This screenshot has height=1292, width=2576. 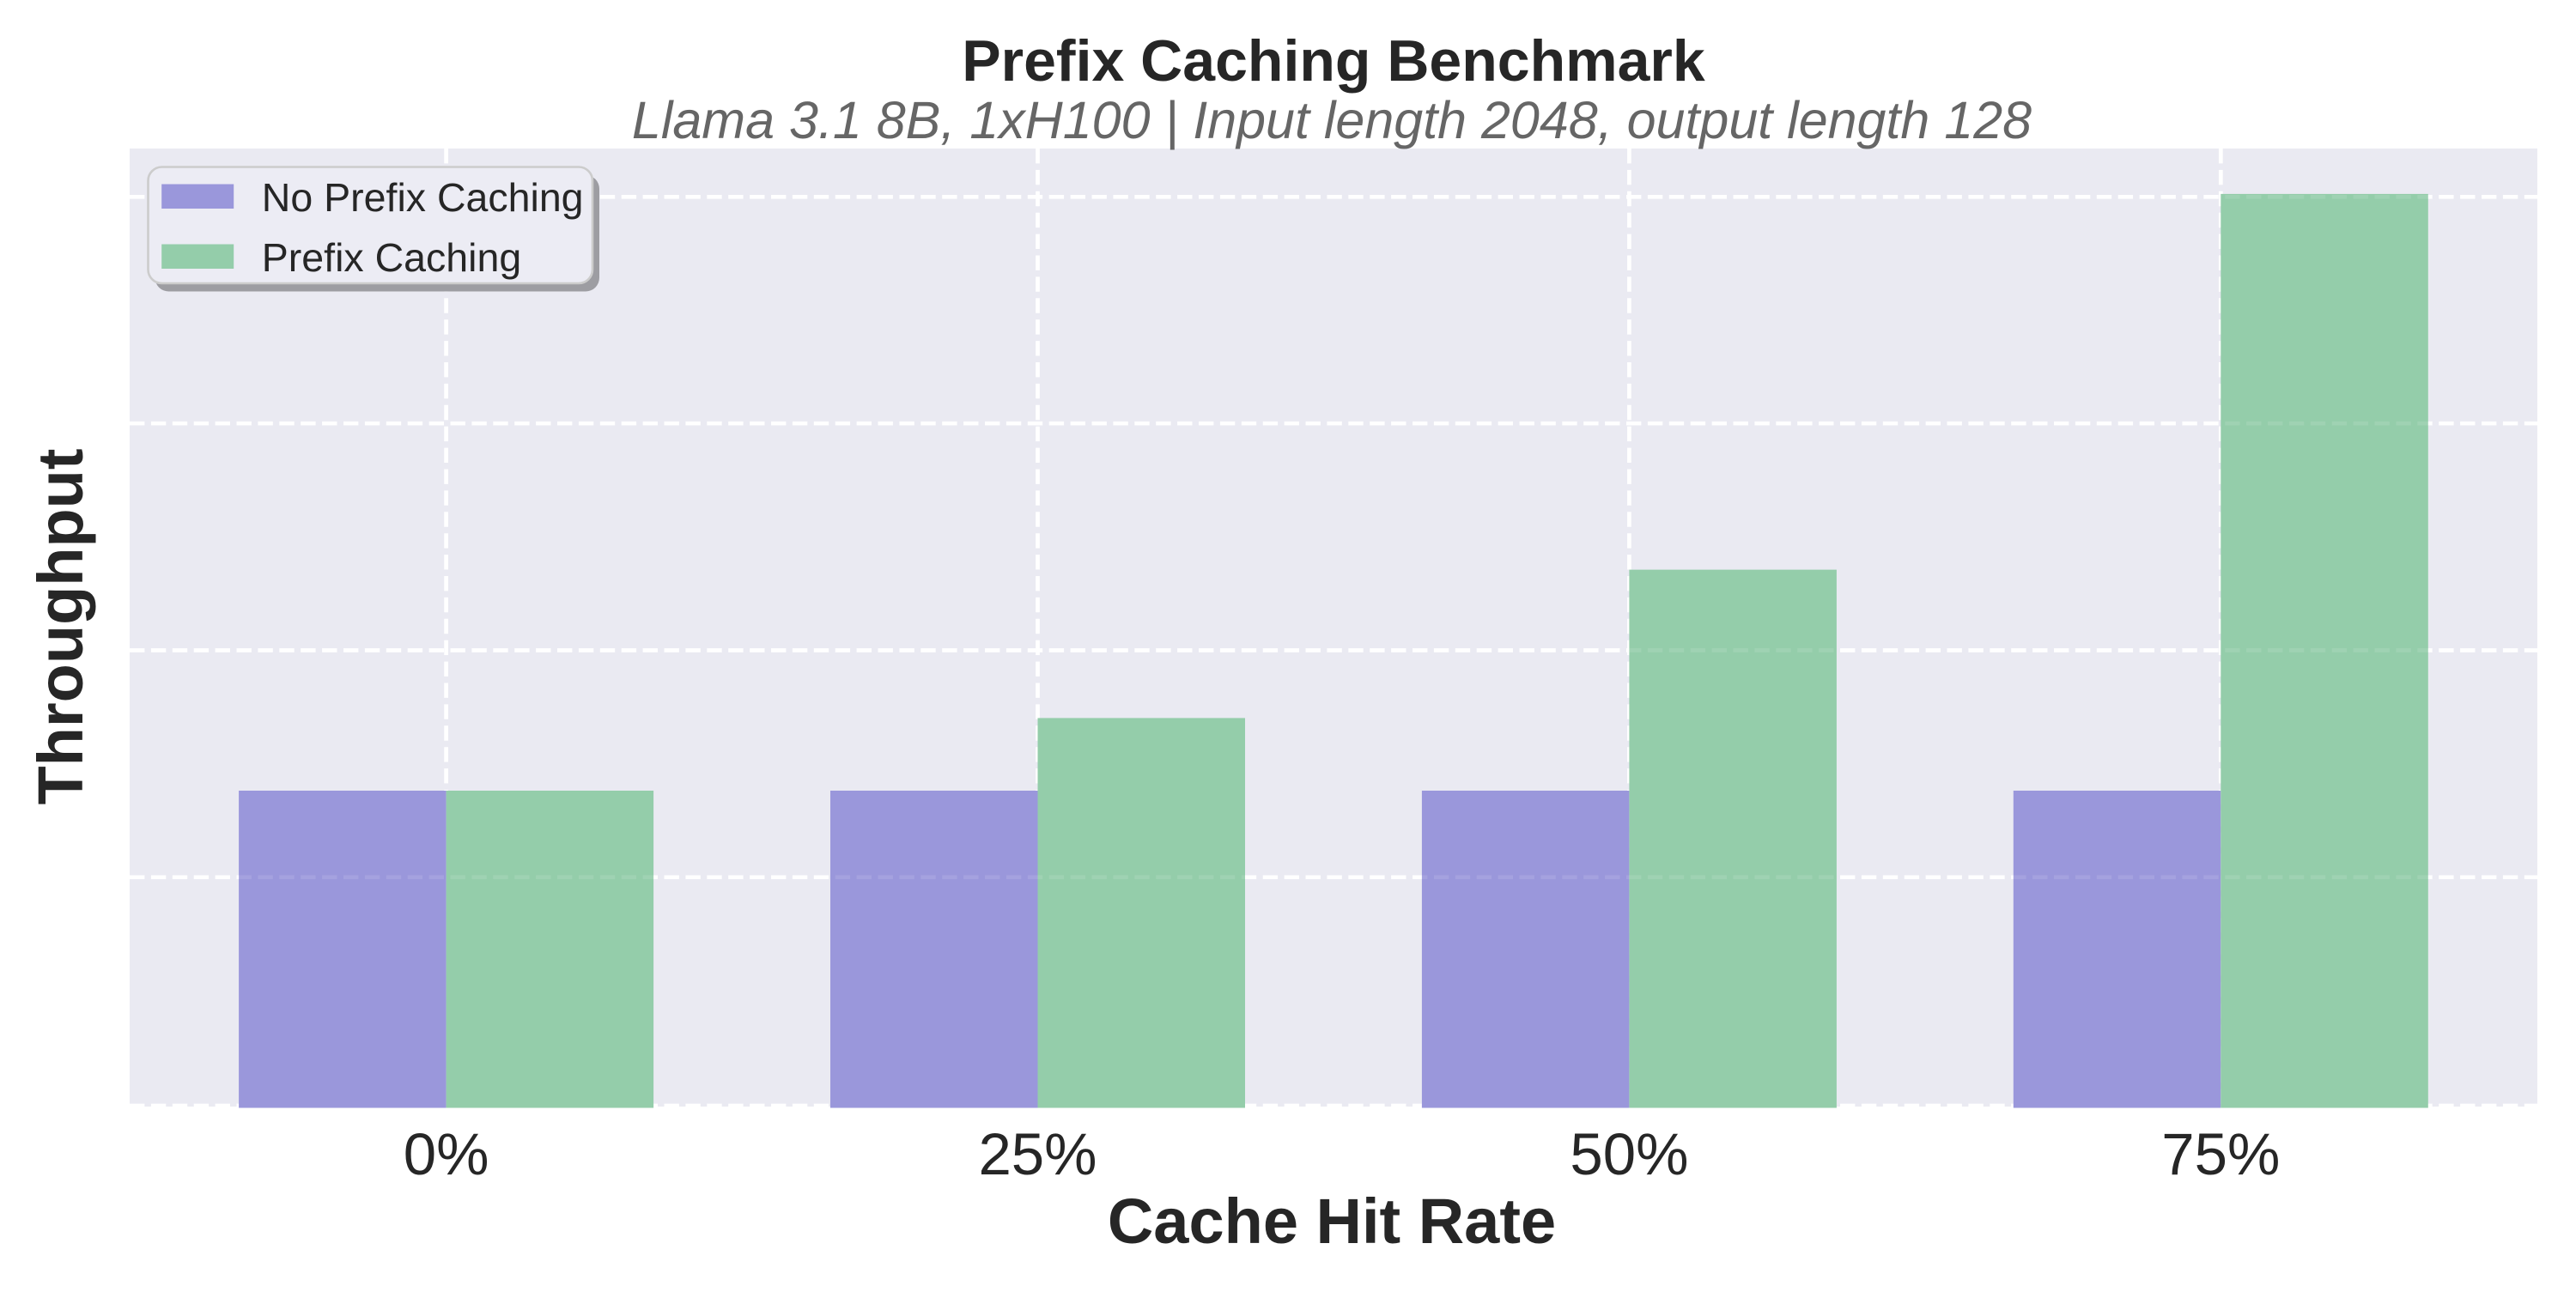 I want to click on svg-text: Prefix Caching, so click(x=391, y=257).